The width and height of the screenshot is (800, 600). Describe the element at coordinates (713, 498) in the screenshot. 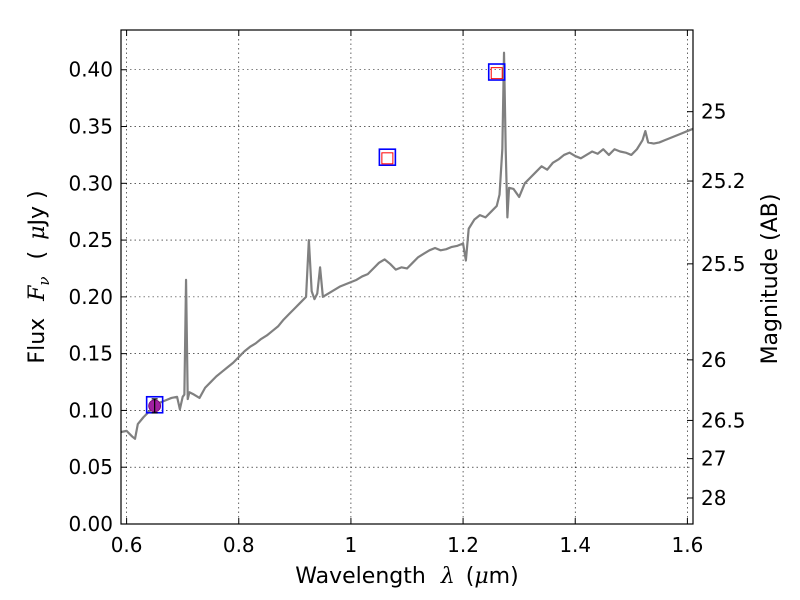

I see `y2-tick-label: 28` at that location.